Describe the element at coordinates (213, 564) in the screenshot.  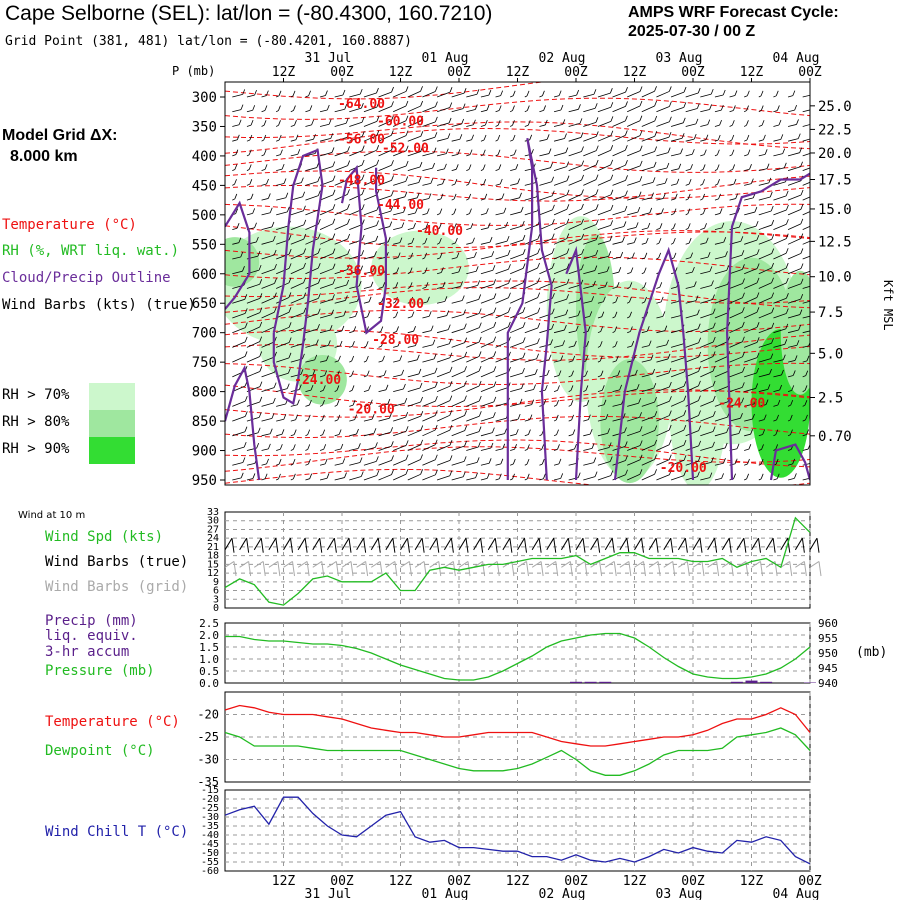
I see `wind-ytick-label: 15` at that location.